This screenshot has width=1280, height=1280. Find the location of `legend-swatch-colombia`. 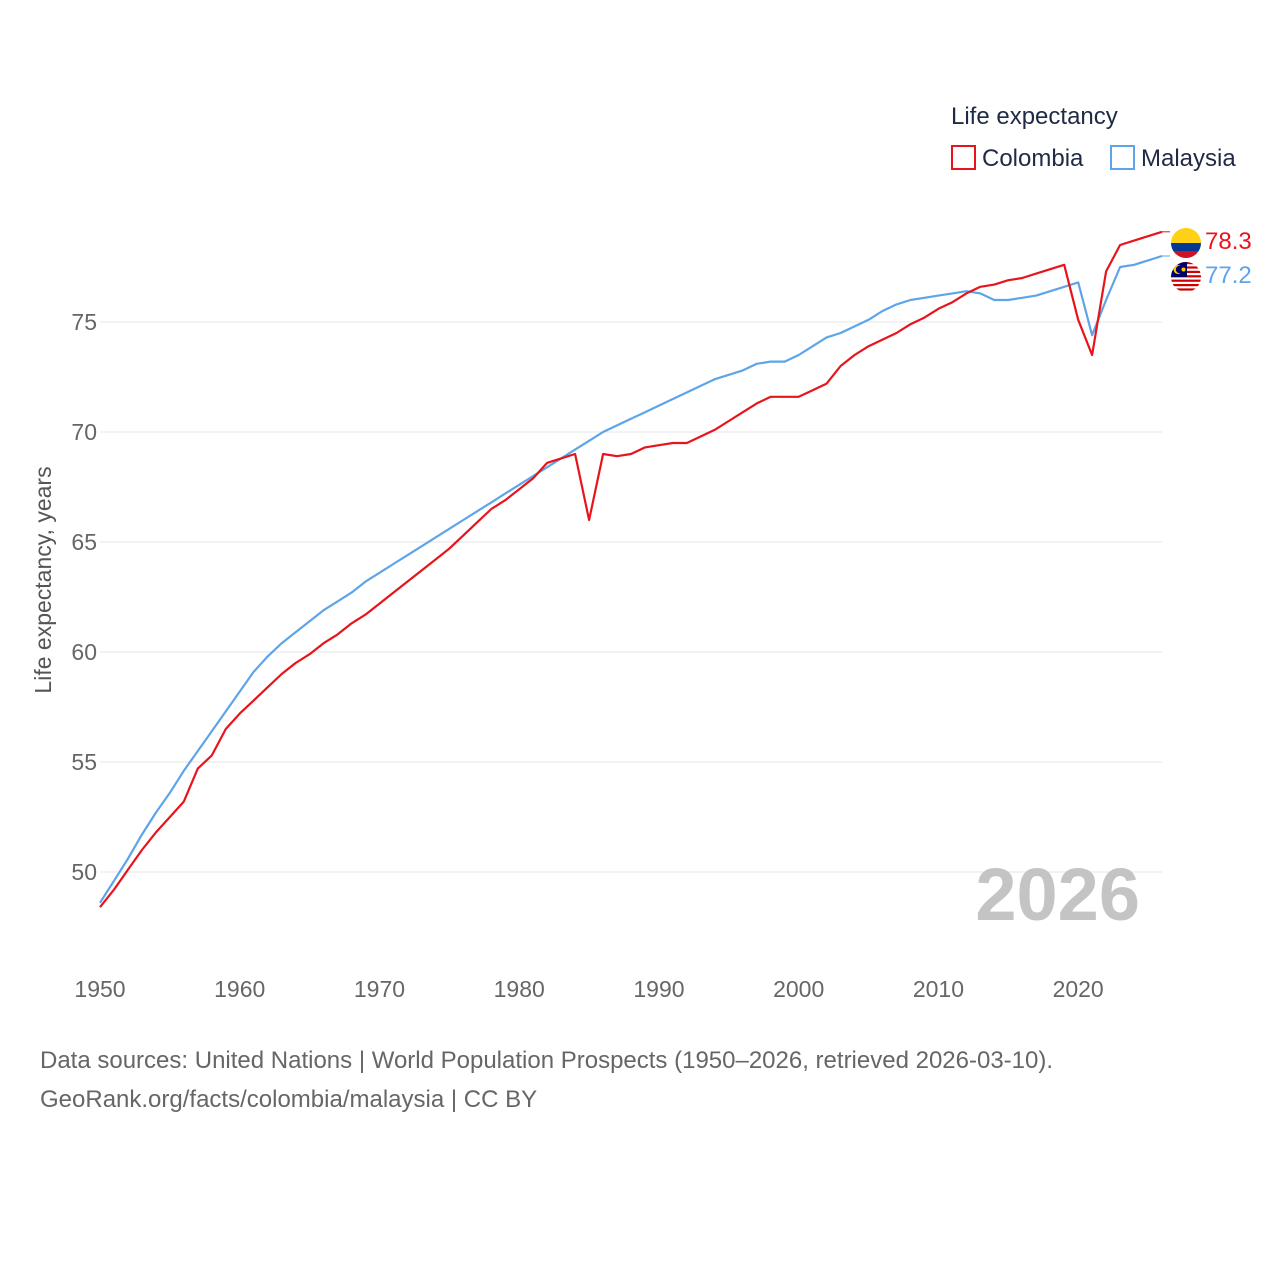

legend-swatch-colombia is located at coordinates (963, 157).